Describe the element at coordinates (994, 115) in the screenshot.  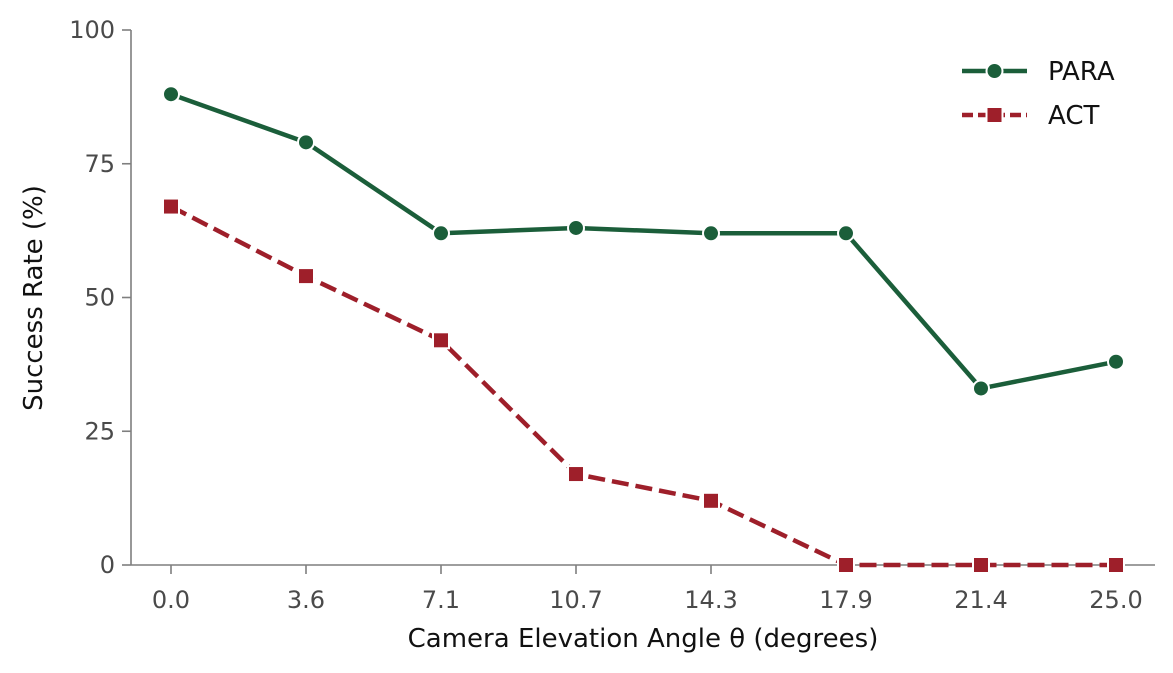
I see `legend-marker-act` at that location.